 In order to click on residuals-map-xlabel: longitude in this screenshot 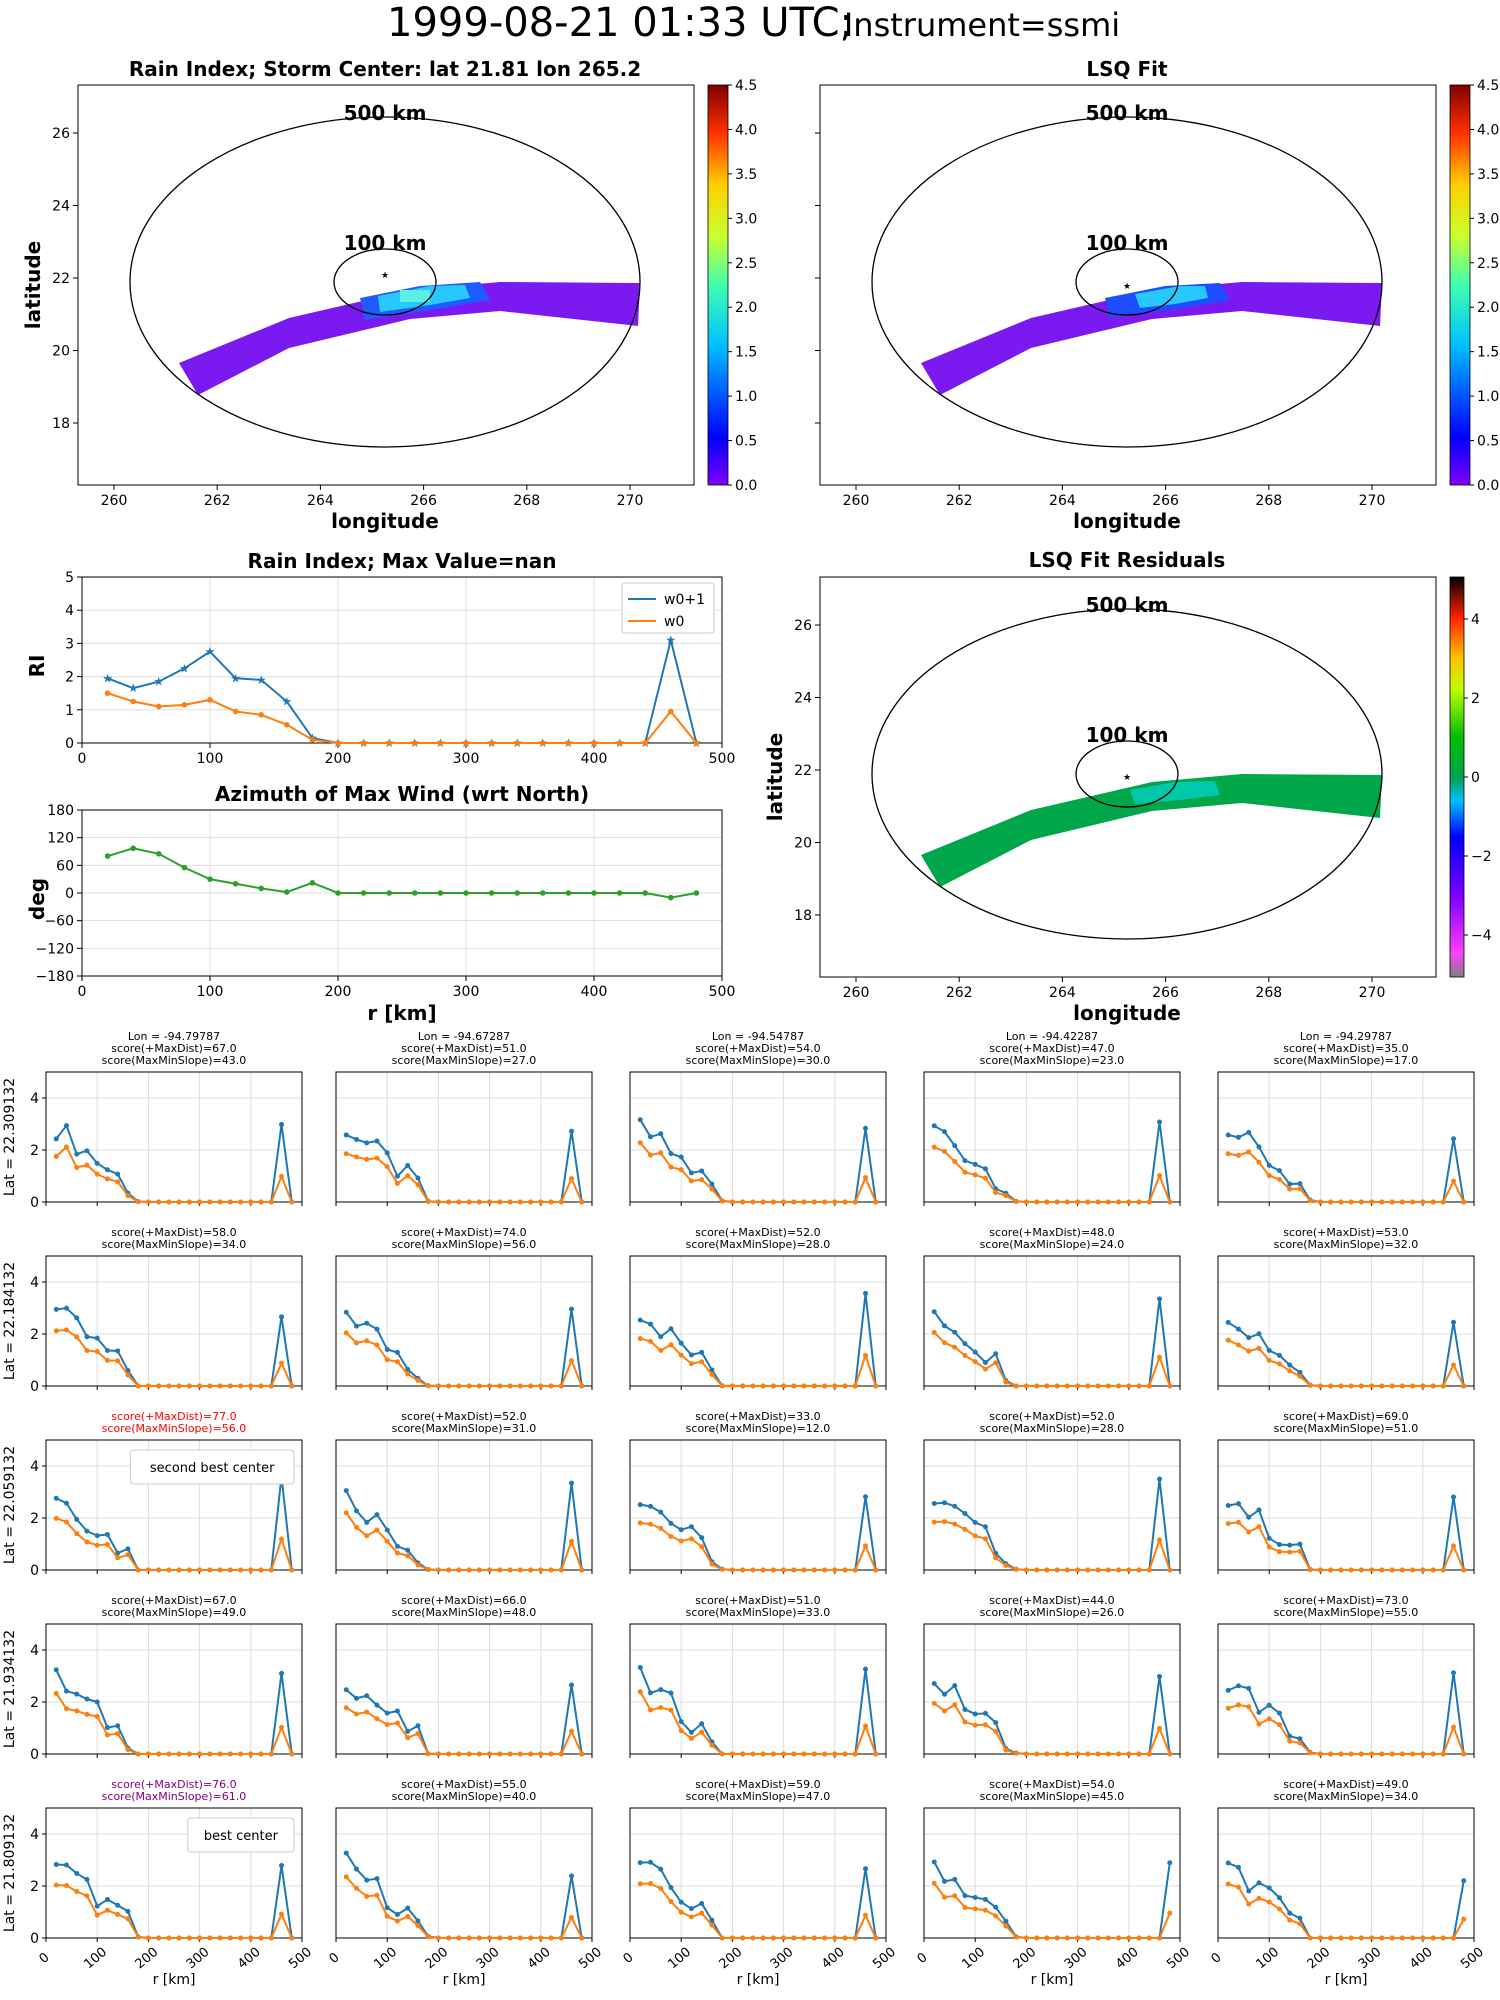, I will do `click(1127, 1013)`.